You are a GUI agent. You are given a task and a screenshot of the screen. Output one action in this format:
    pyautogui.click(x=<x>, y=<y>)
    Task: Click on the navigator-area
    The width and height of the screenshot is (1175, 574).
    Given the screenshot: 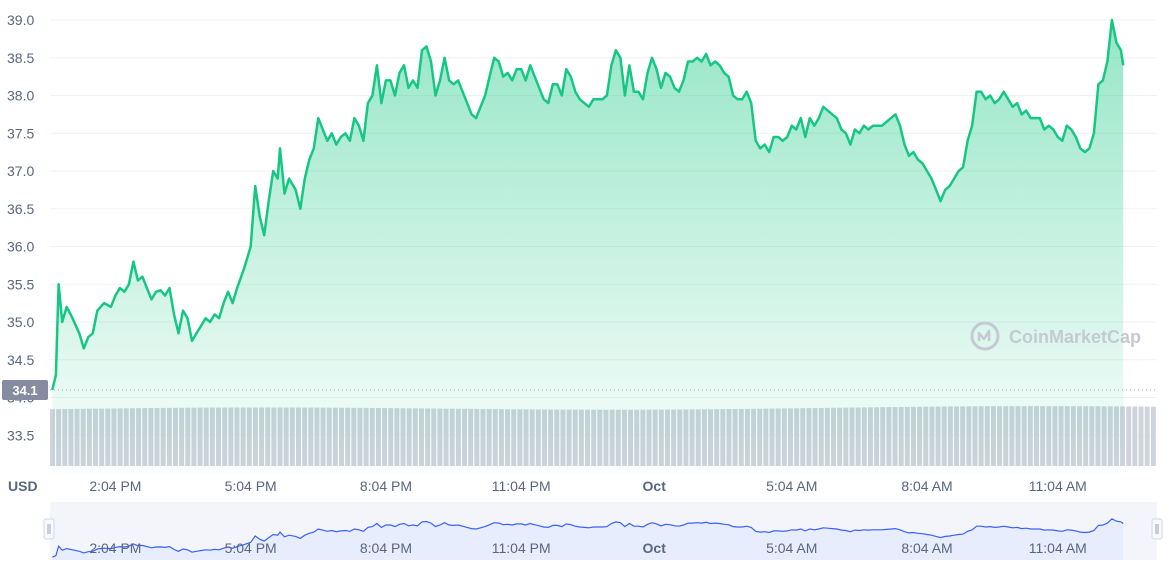 What is the action you would take?
    pyautogui.click(x=588, y=539)
    